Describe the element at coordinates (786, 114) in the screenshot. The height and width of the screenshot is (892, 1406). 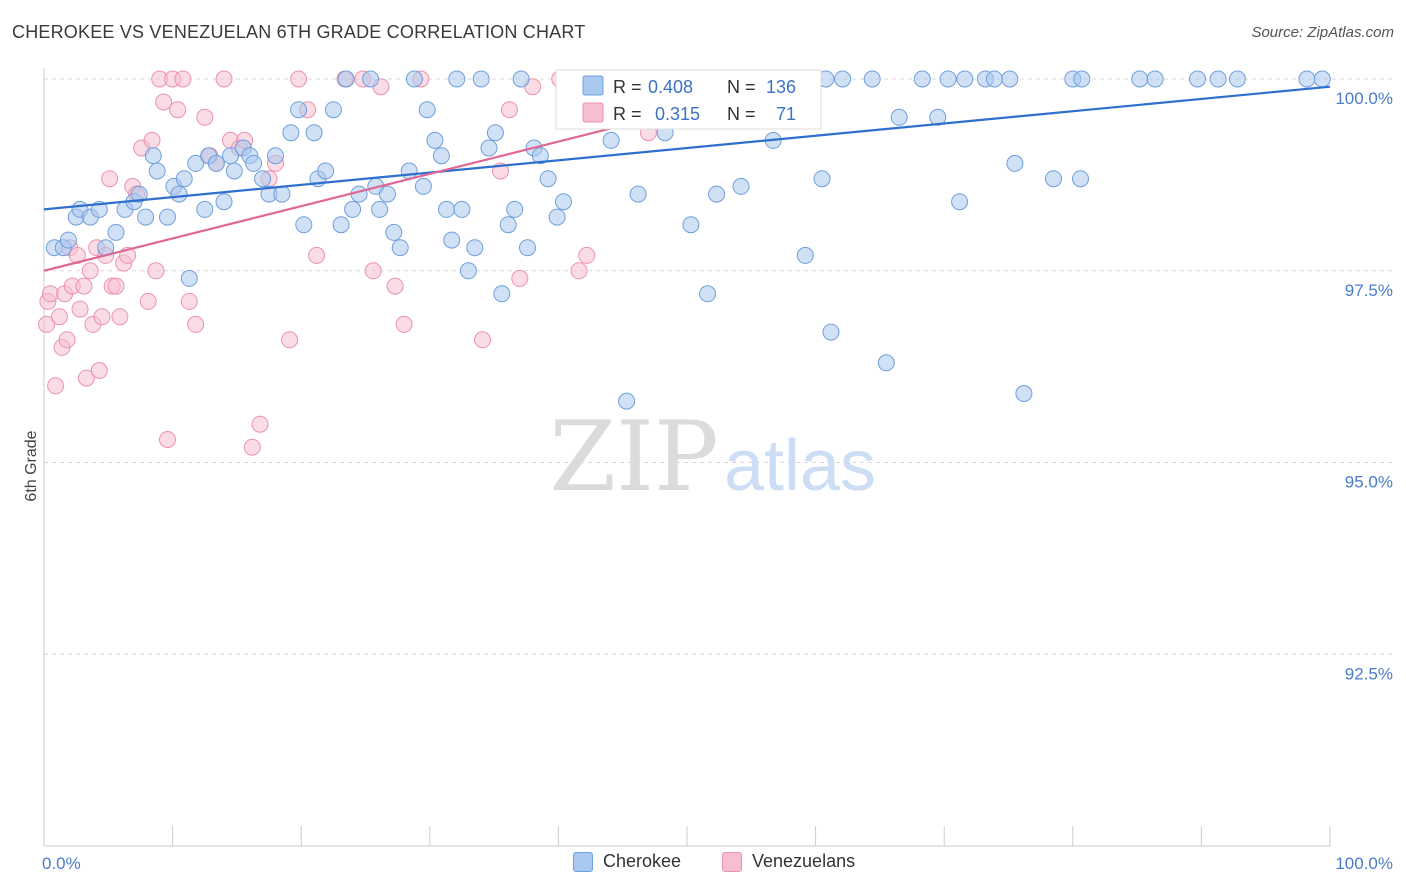
I see `legend-n-venezuelan: 71` at that location.